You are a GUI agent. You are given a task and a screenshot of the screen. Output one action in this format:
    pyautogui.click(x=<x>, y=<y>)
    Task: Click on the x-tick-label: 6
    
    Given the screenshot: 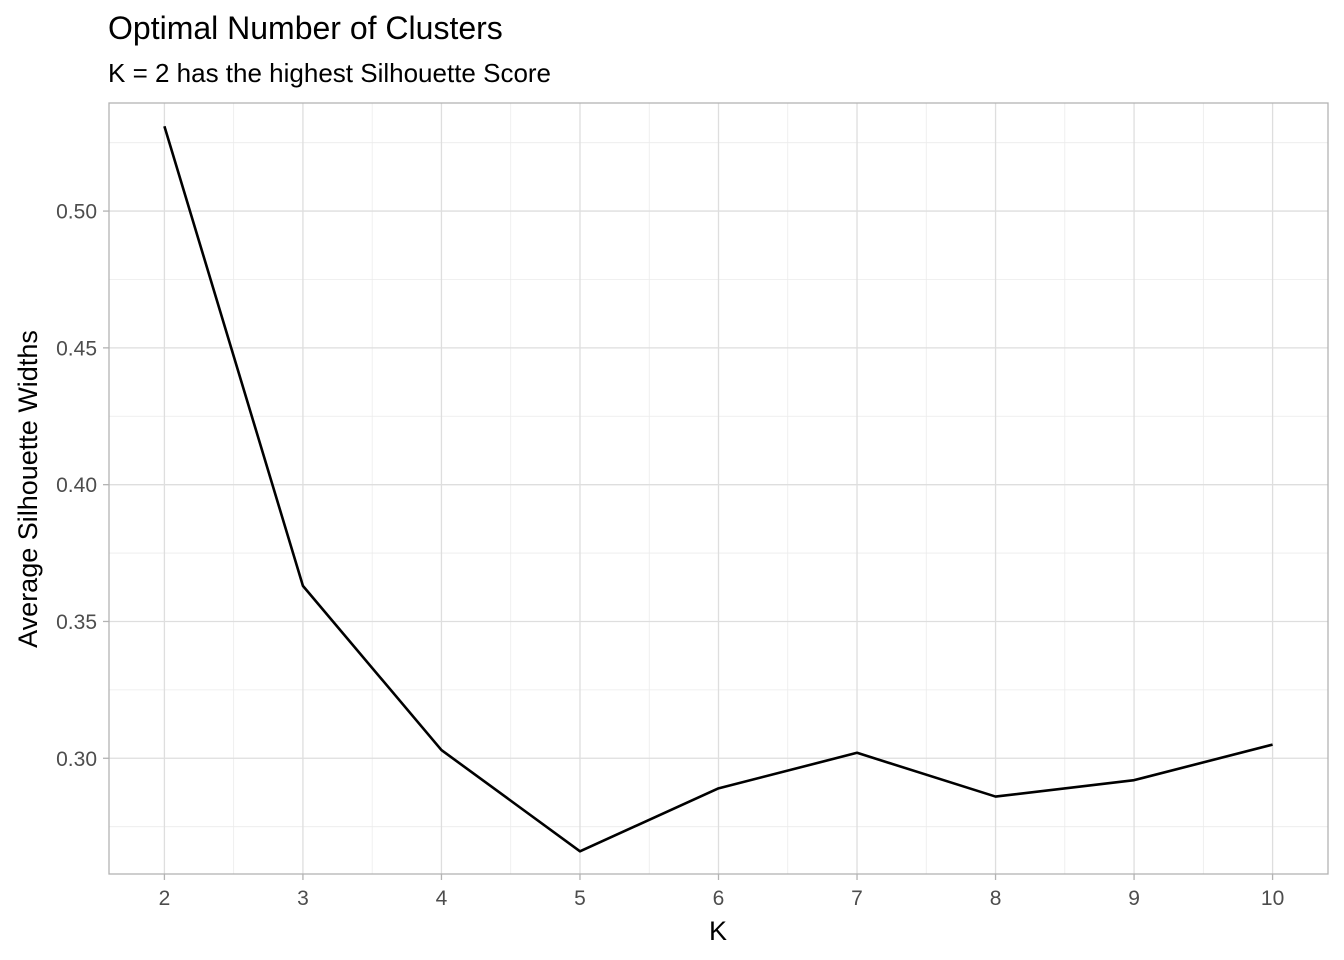 What is the action you would take?
    pyautogui.click(x=719, y=898)
    